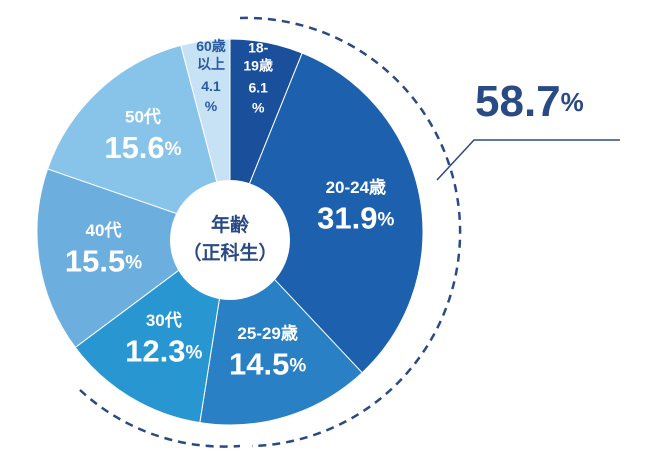 The image size is (650, 473). What do you see at coordinates (356, 187) in the screenshot?
I see `category-label: 20-24歳` at bounding box center [356, 187].